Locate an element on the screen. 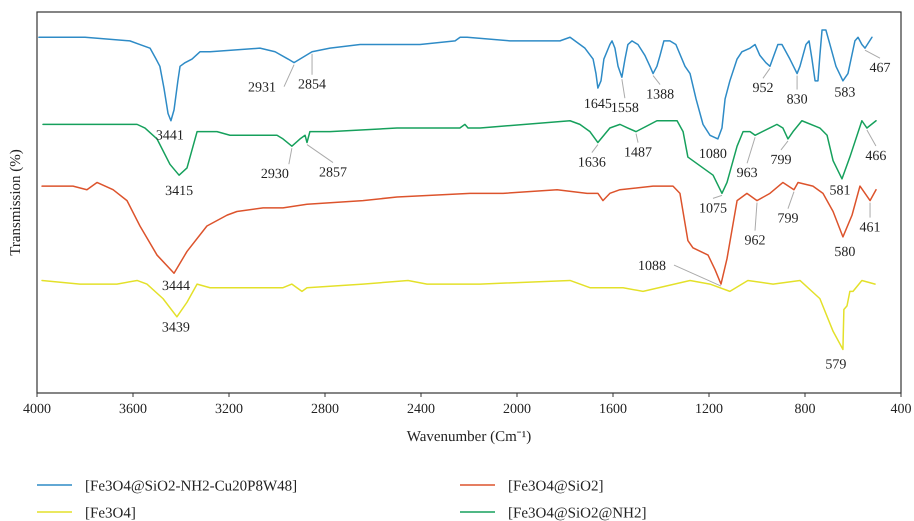  annotation: 3444 is located at coordinates (176, 286).